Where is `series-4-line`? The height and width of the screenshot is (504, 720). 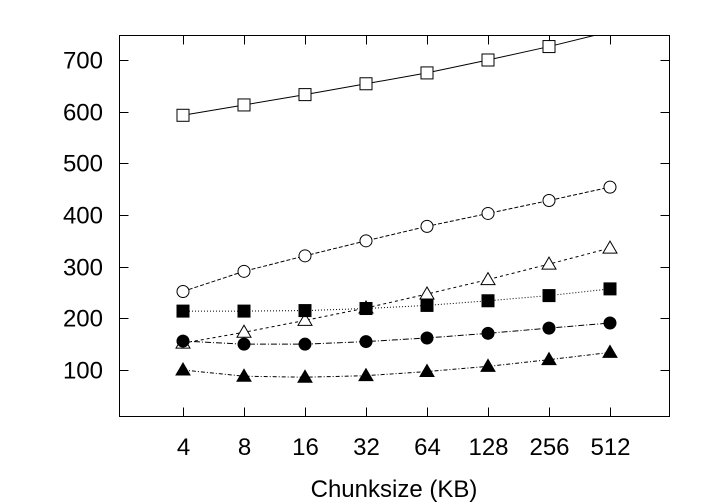 series-4-line is located at coordinates (397, 300).